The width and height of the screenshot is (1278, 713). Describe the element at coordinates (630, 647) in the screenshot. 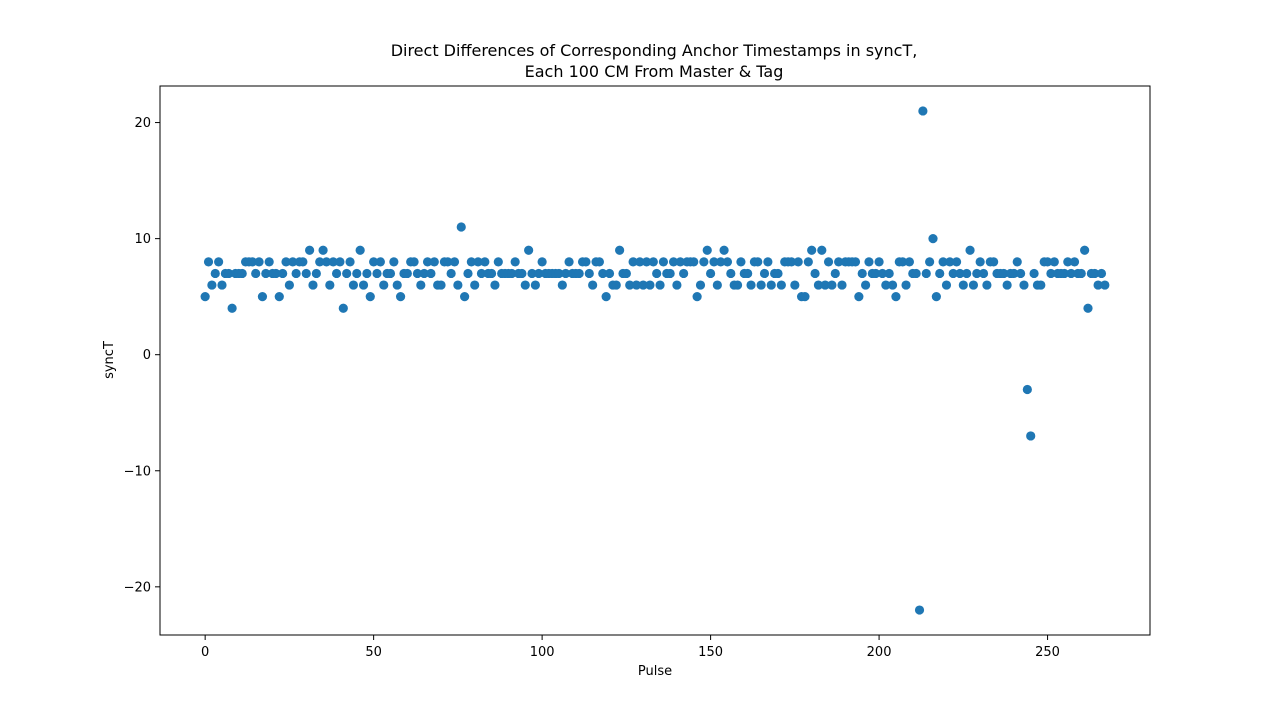

I see `x-axis-ticks: 0 50 100 150 200 250` at that location.